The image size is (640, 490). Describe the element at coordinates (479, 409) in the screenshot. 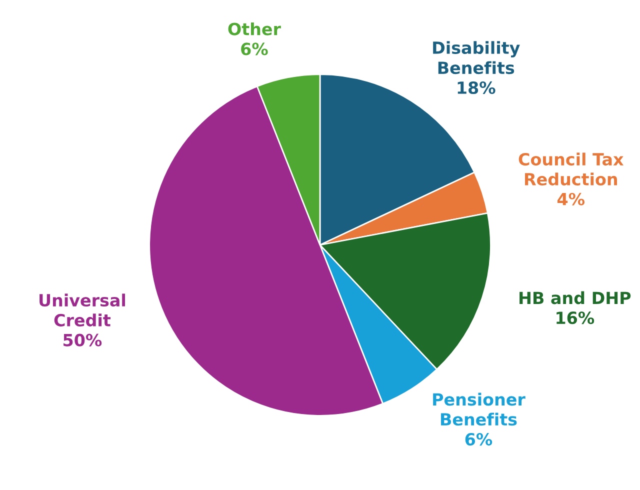

I see `slice-label: Pensioner Benefits` at that location.